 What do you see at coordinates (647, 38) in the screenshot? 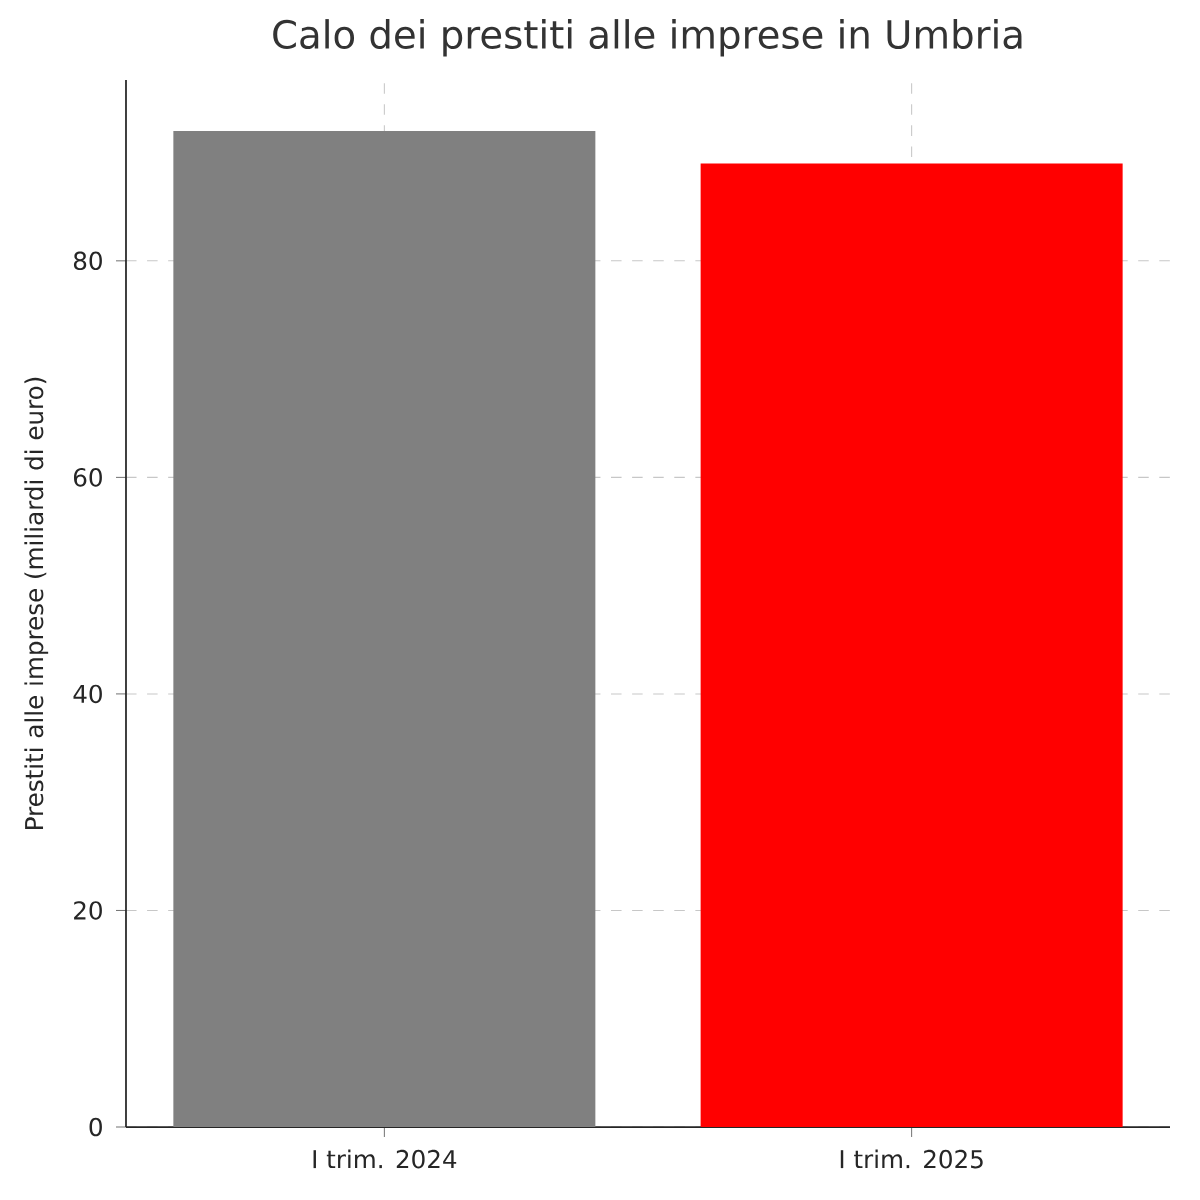
I see `chart-title: Calo dei prestiti alle imprese in Umbria` at bounding box center [647, 38].